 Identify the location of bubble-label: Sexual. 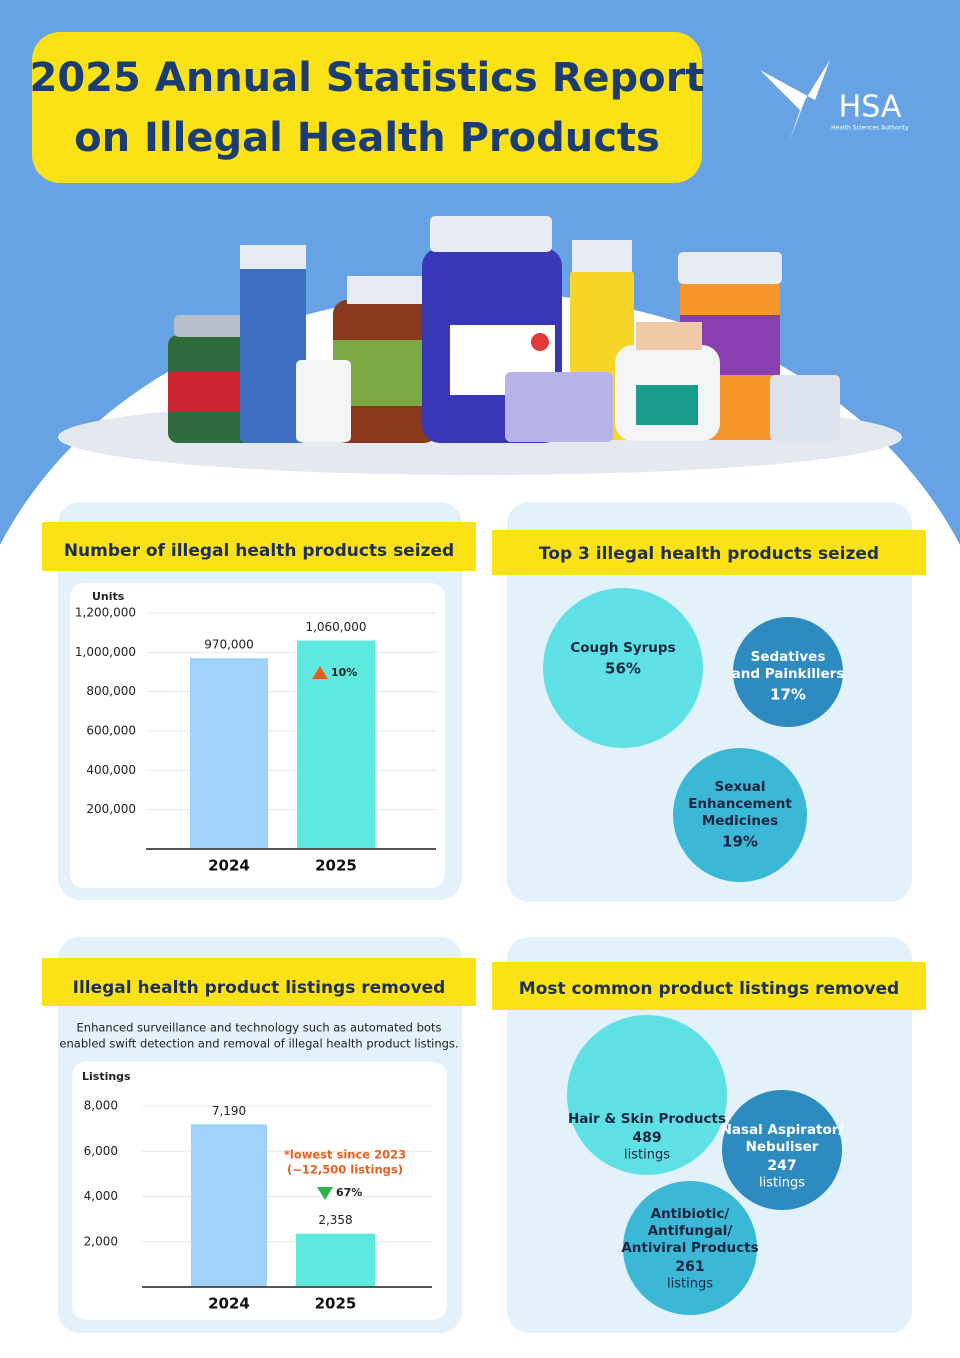
(740, 787).